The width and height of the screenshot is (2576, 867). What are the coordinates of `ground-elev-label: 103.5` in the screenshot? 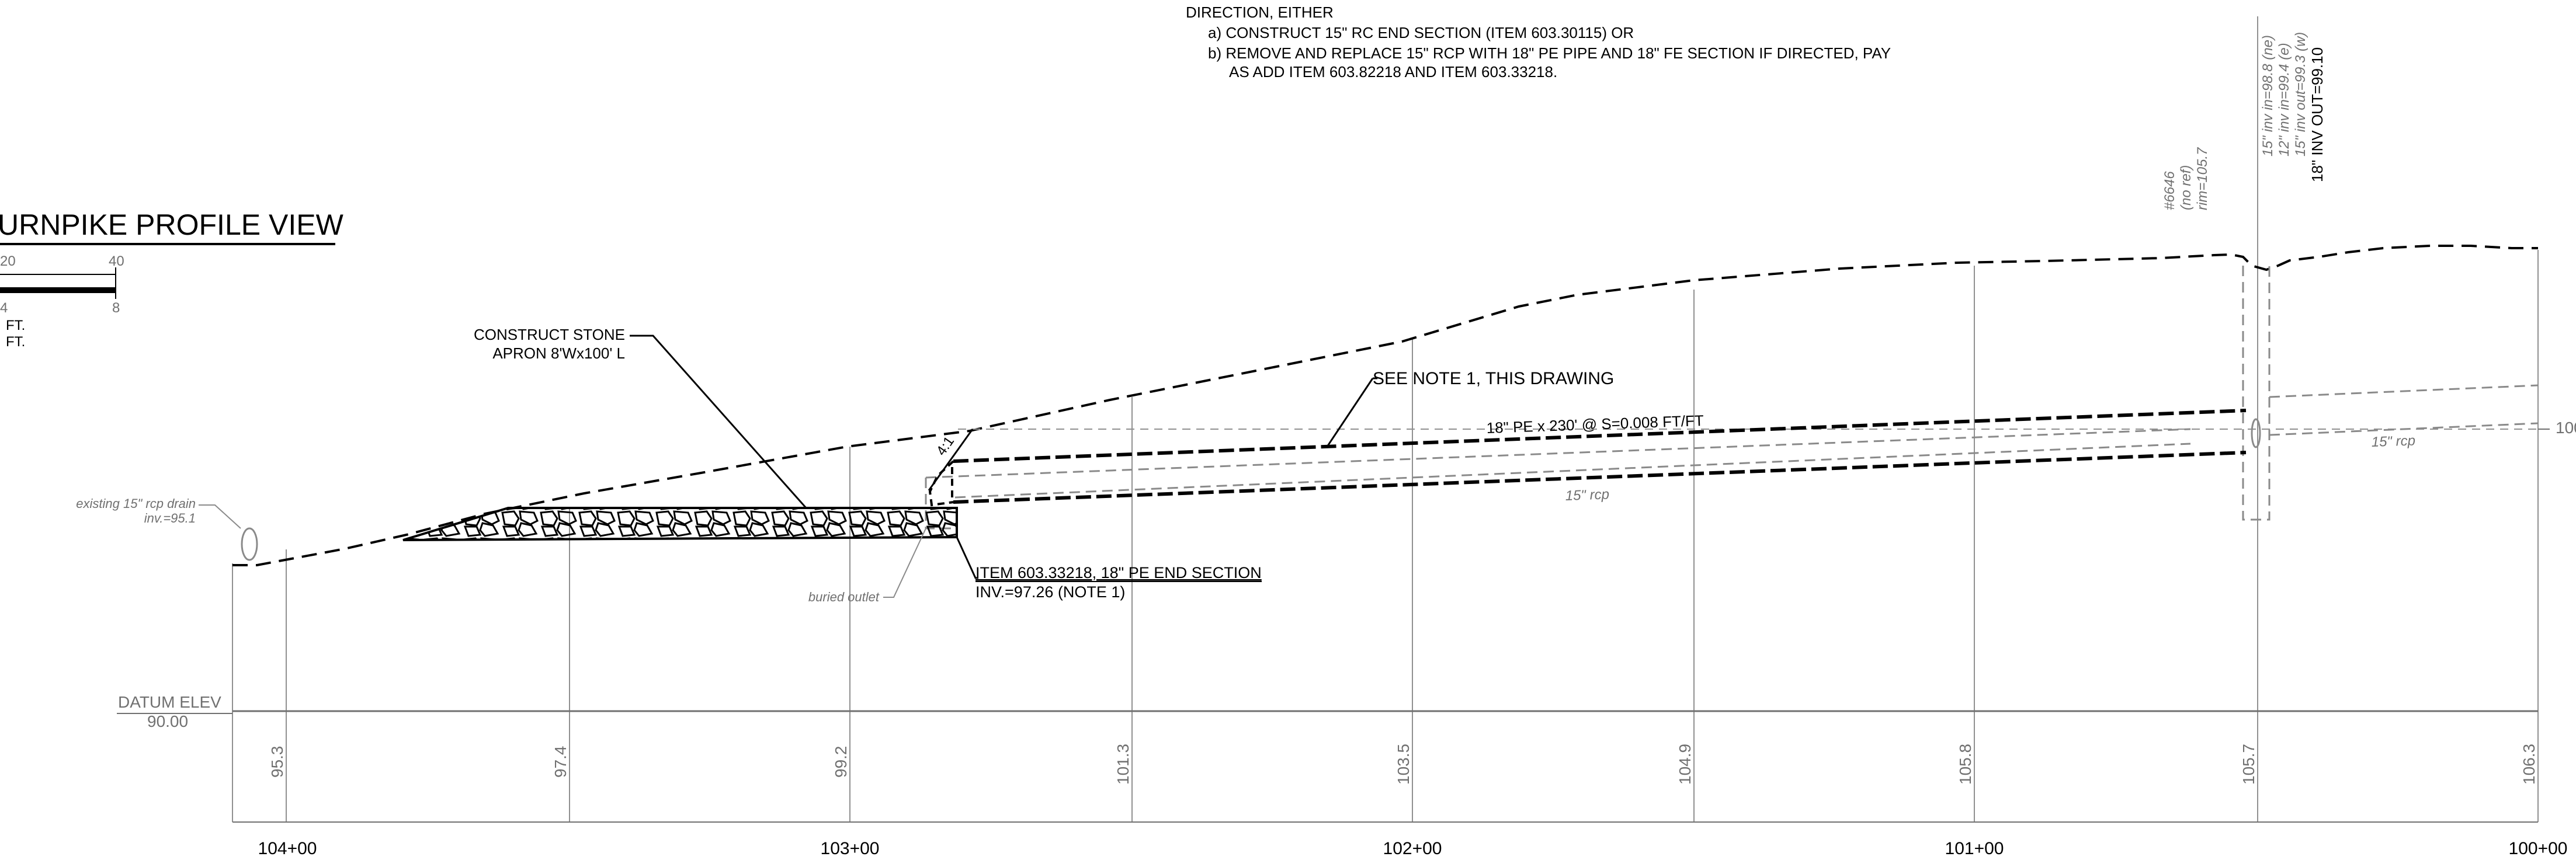 It's located at (1403, 764).